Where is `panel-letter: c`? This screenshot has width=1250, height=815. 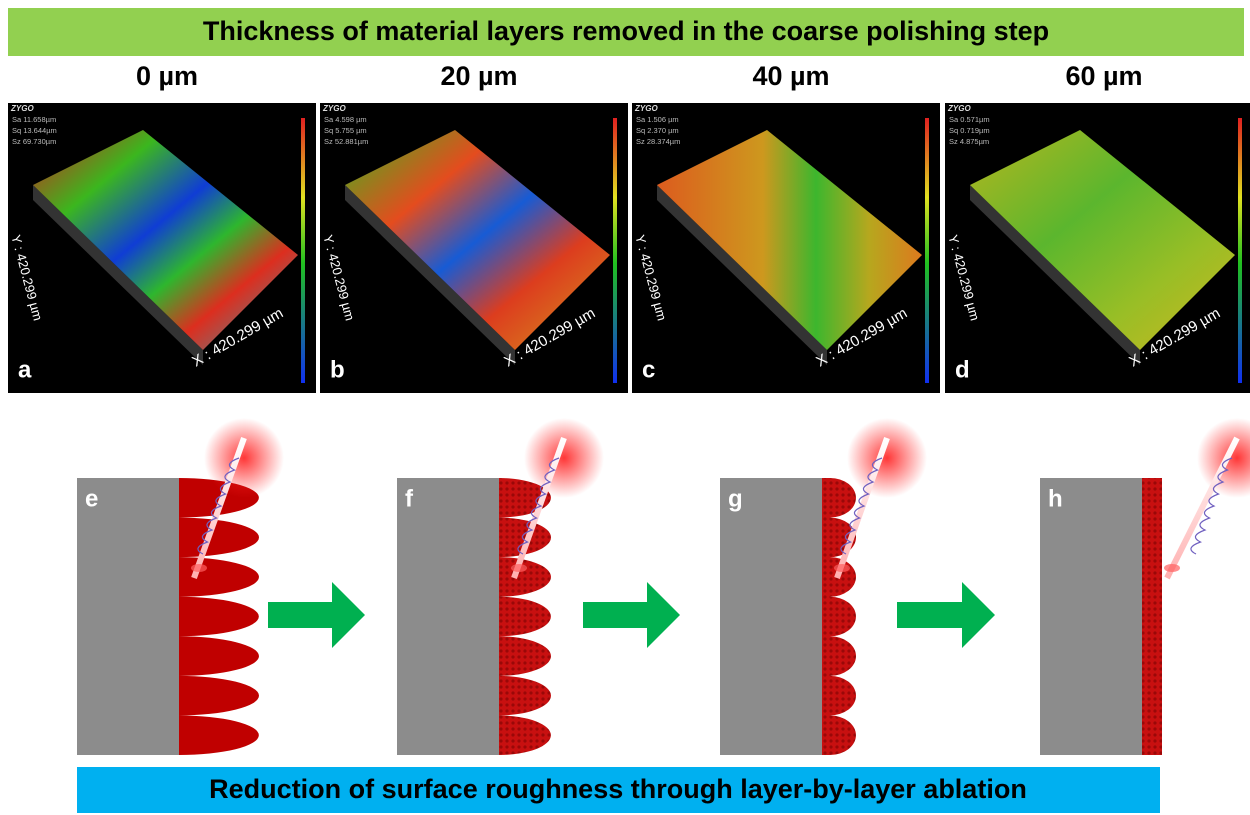 panel-letter: c is located at coordinates (648, 369).